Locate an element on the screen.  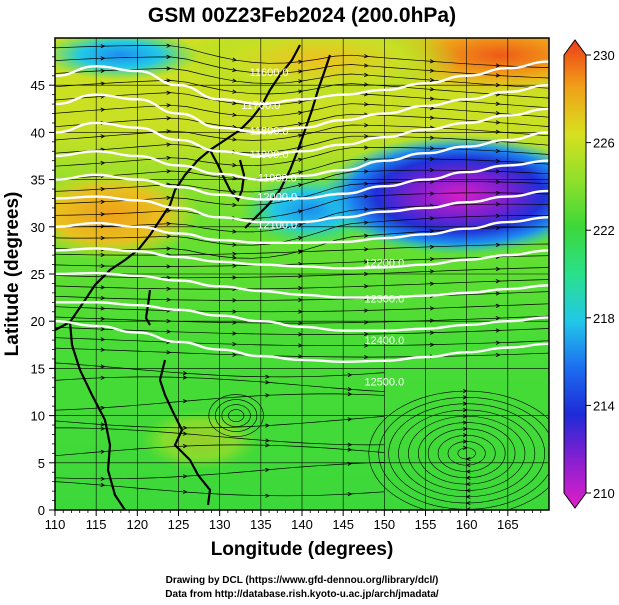
coastline-indochina is located at coordinates (97, 415).